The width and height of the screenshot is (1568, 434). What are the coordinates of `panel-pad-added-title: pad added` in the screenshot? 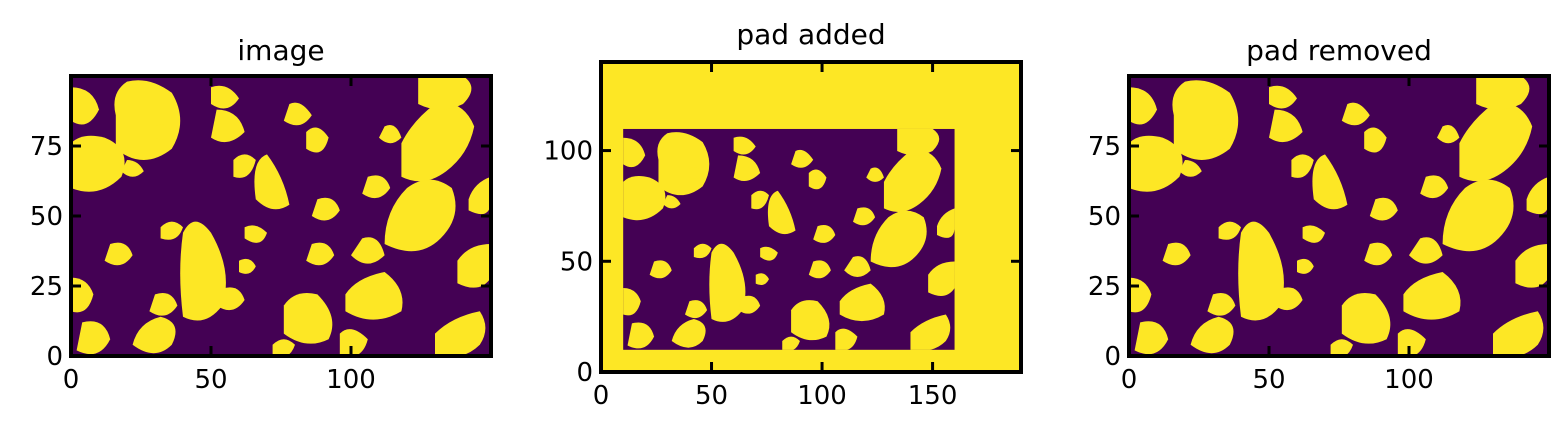 It's located at (810, 34).